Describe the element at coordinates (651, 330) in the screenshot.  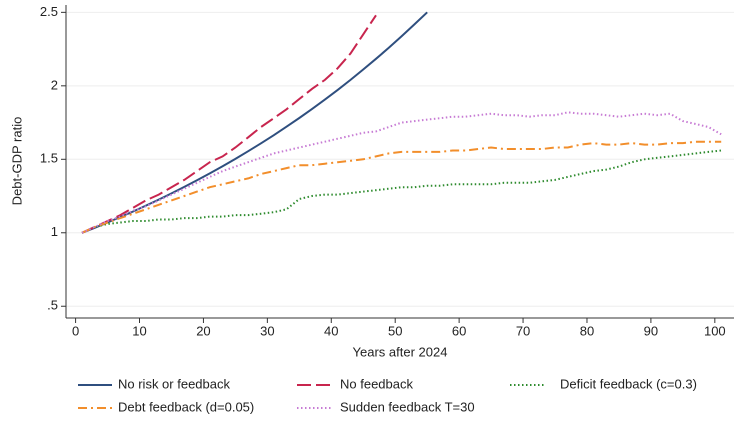
I see `x-tick-label: 90` at that location.